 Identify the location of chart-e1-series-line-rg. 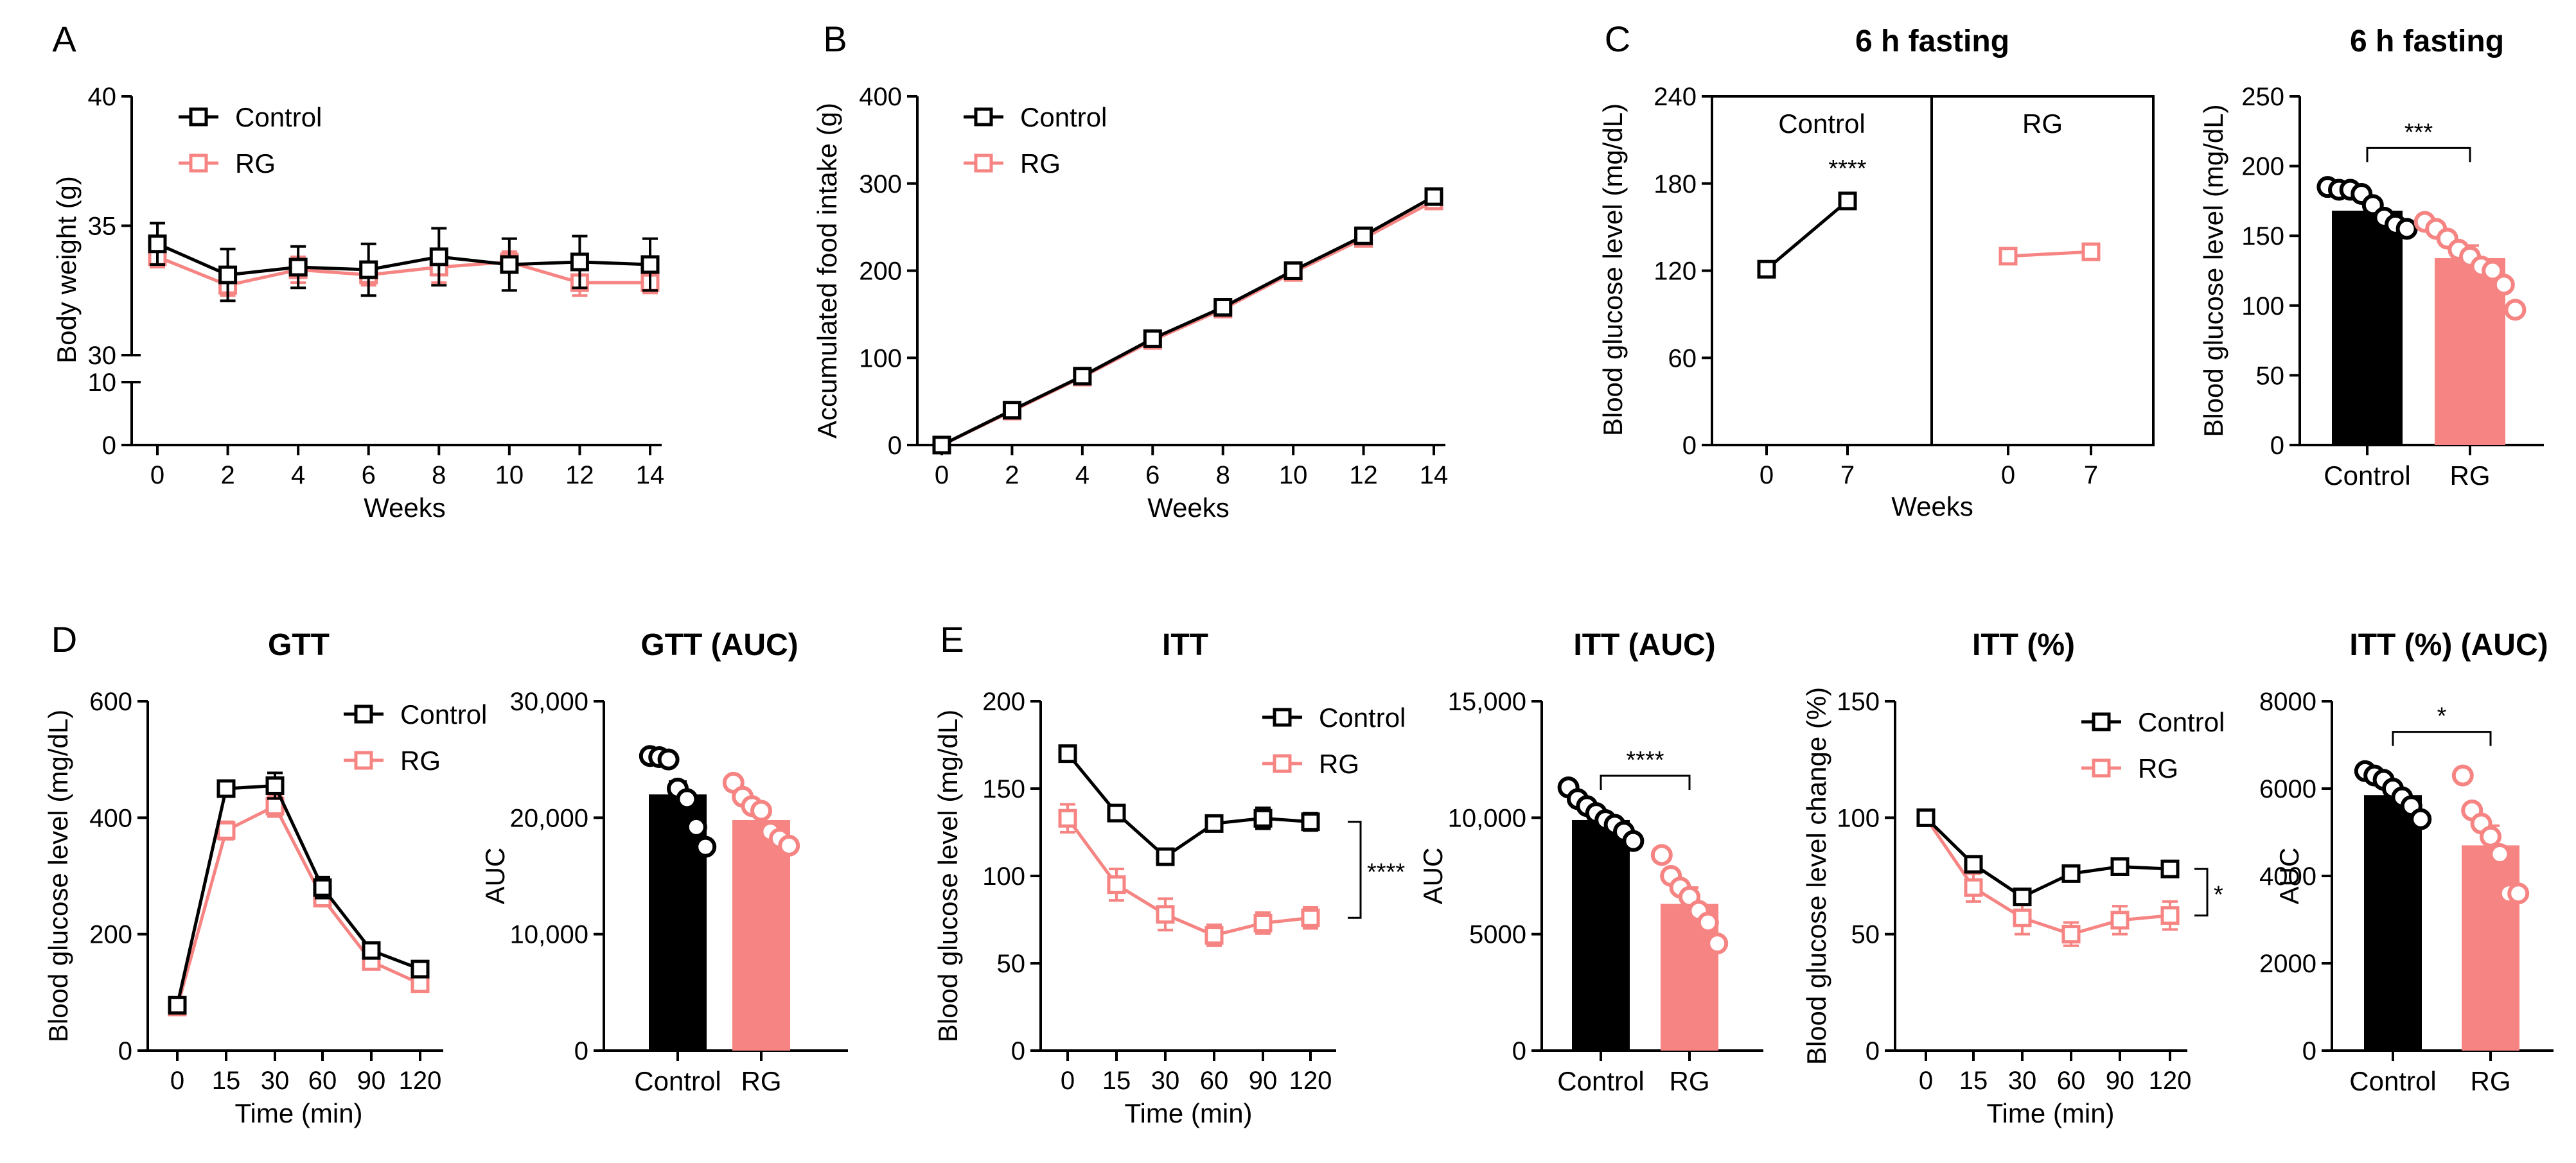
(1188, 878).